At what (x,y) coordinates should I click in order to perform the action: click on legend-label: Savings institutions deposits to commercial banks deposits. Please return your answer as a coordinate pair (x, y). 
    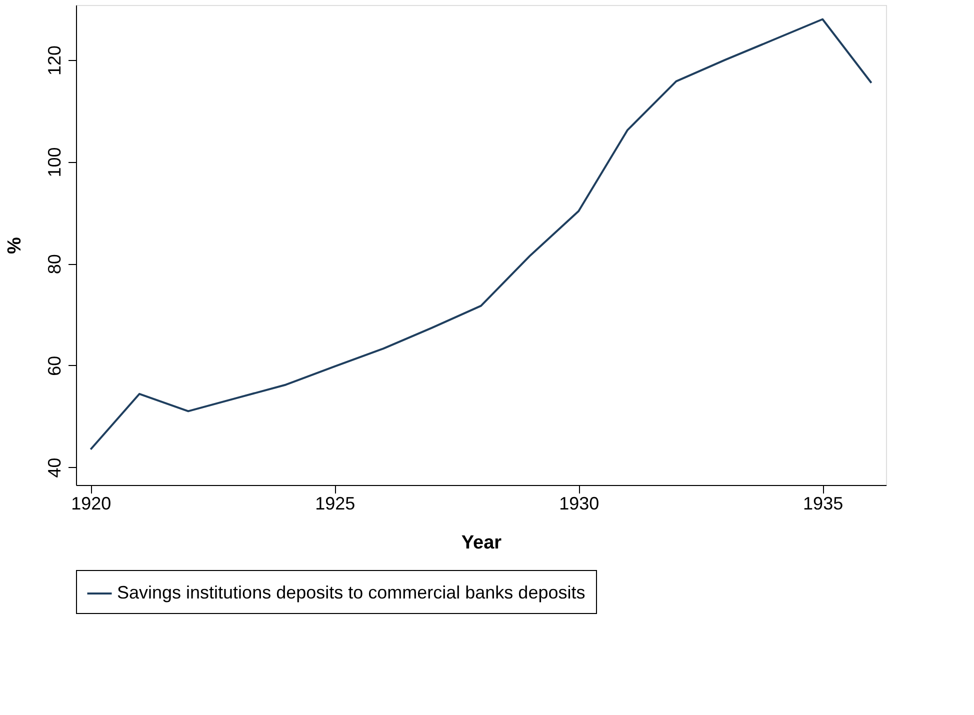
    Looking at the image, I should click on (351, 592).